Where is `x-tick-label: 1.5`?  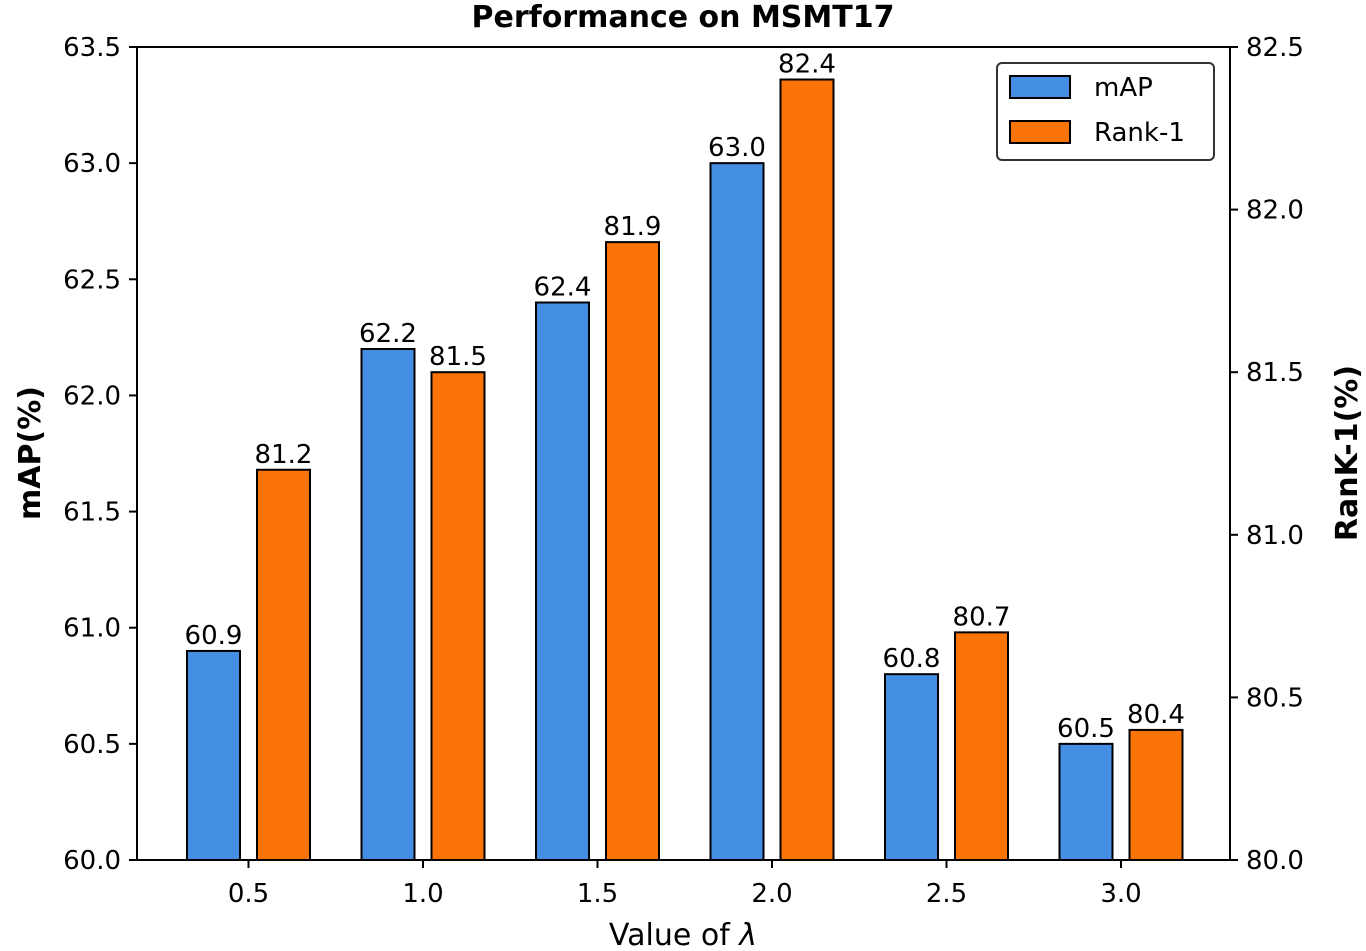 x-tick-label: 1.5 is located at coordinates (597, 894).